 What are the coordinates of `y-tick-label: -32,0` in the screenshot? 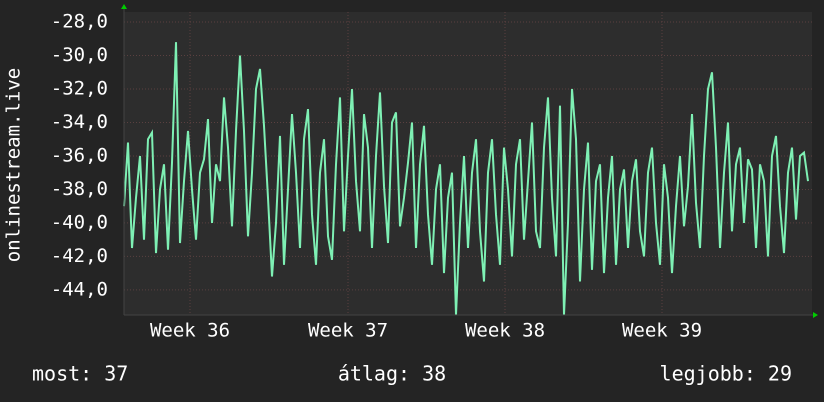 It's located at (79, 89).